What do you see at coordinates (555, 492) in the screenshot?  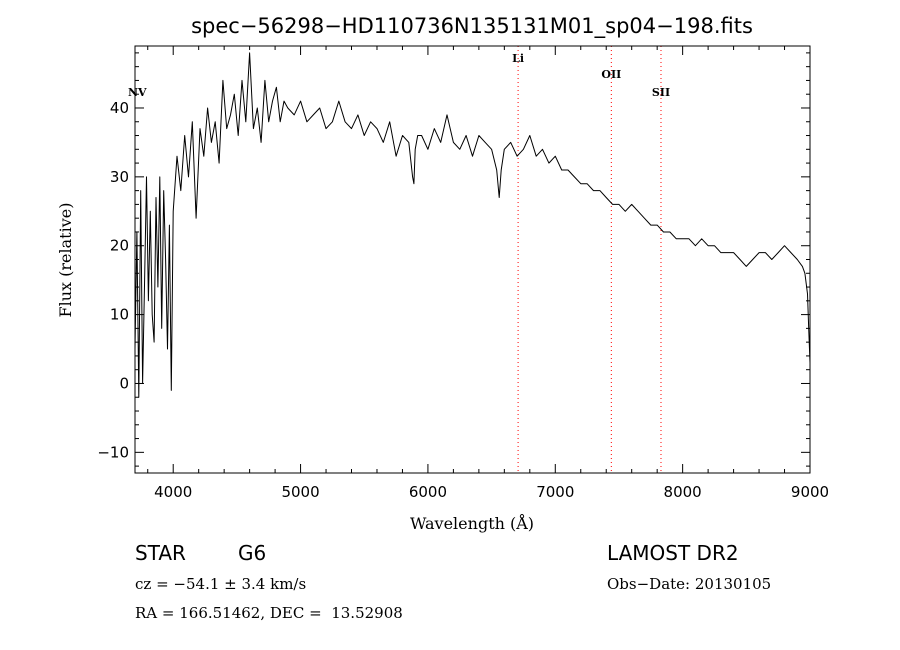 I see `x-tick-label: 7000` at bounding box center [555, 492].